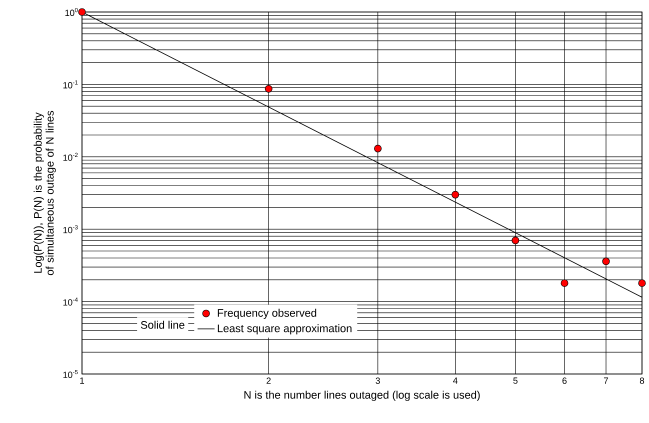 This screenshot has width=649, height=423. Describe the element at coordinates (564, 381) in the screenshot. I see `x-tick-label: 6` at that location.